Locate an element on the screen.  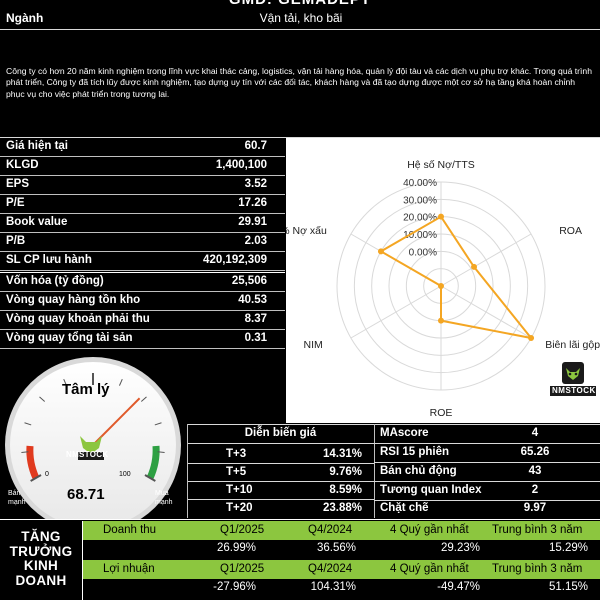
radar-tick-label: 20.00% is located at coordinates (420, 218).